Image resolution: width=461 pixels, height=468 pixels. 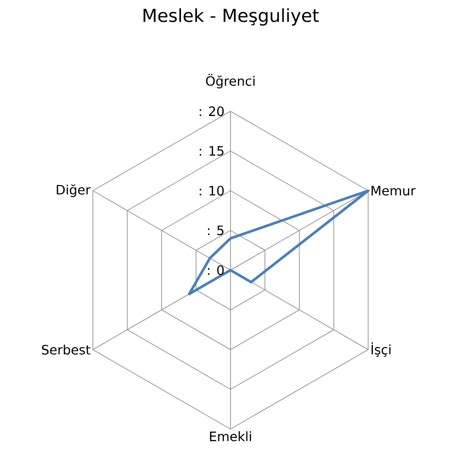 What do you see at coordinates (231, 436) in the screenshot?
I see `spoke-label: Emekli` at bounding box center [231, 436].